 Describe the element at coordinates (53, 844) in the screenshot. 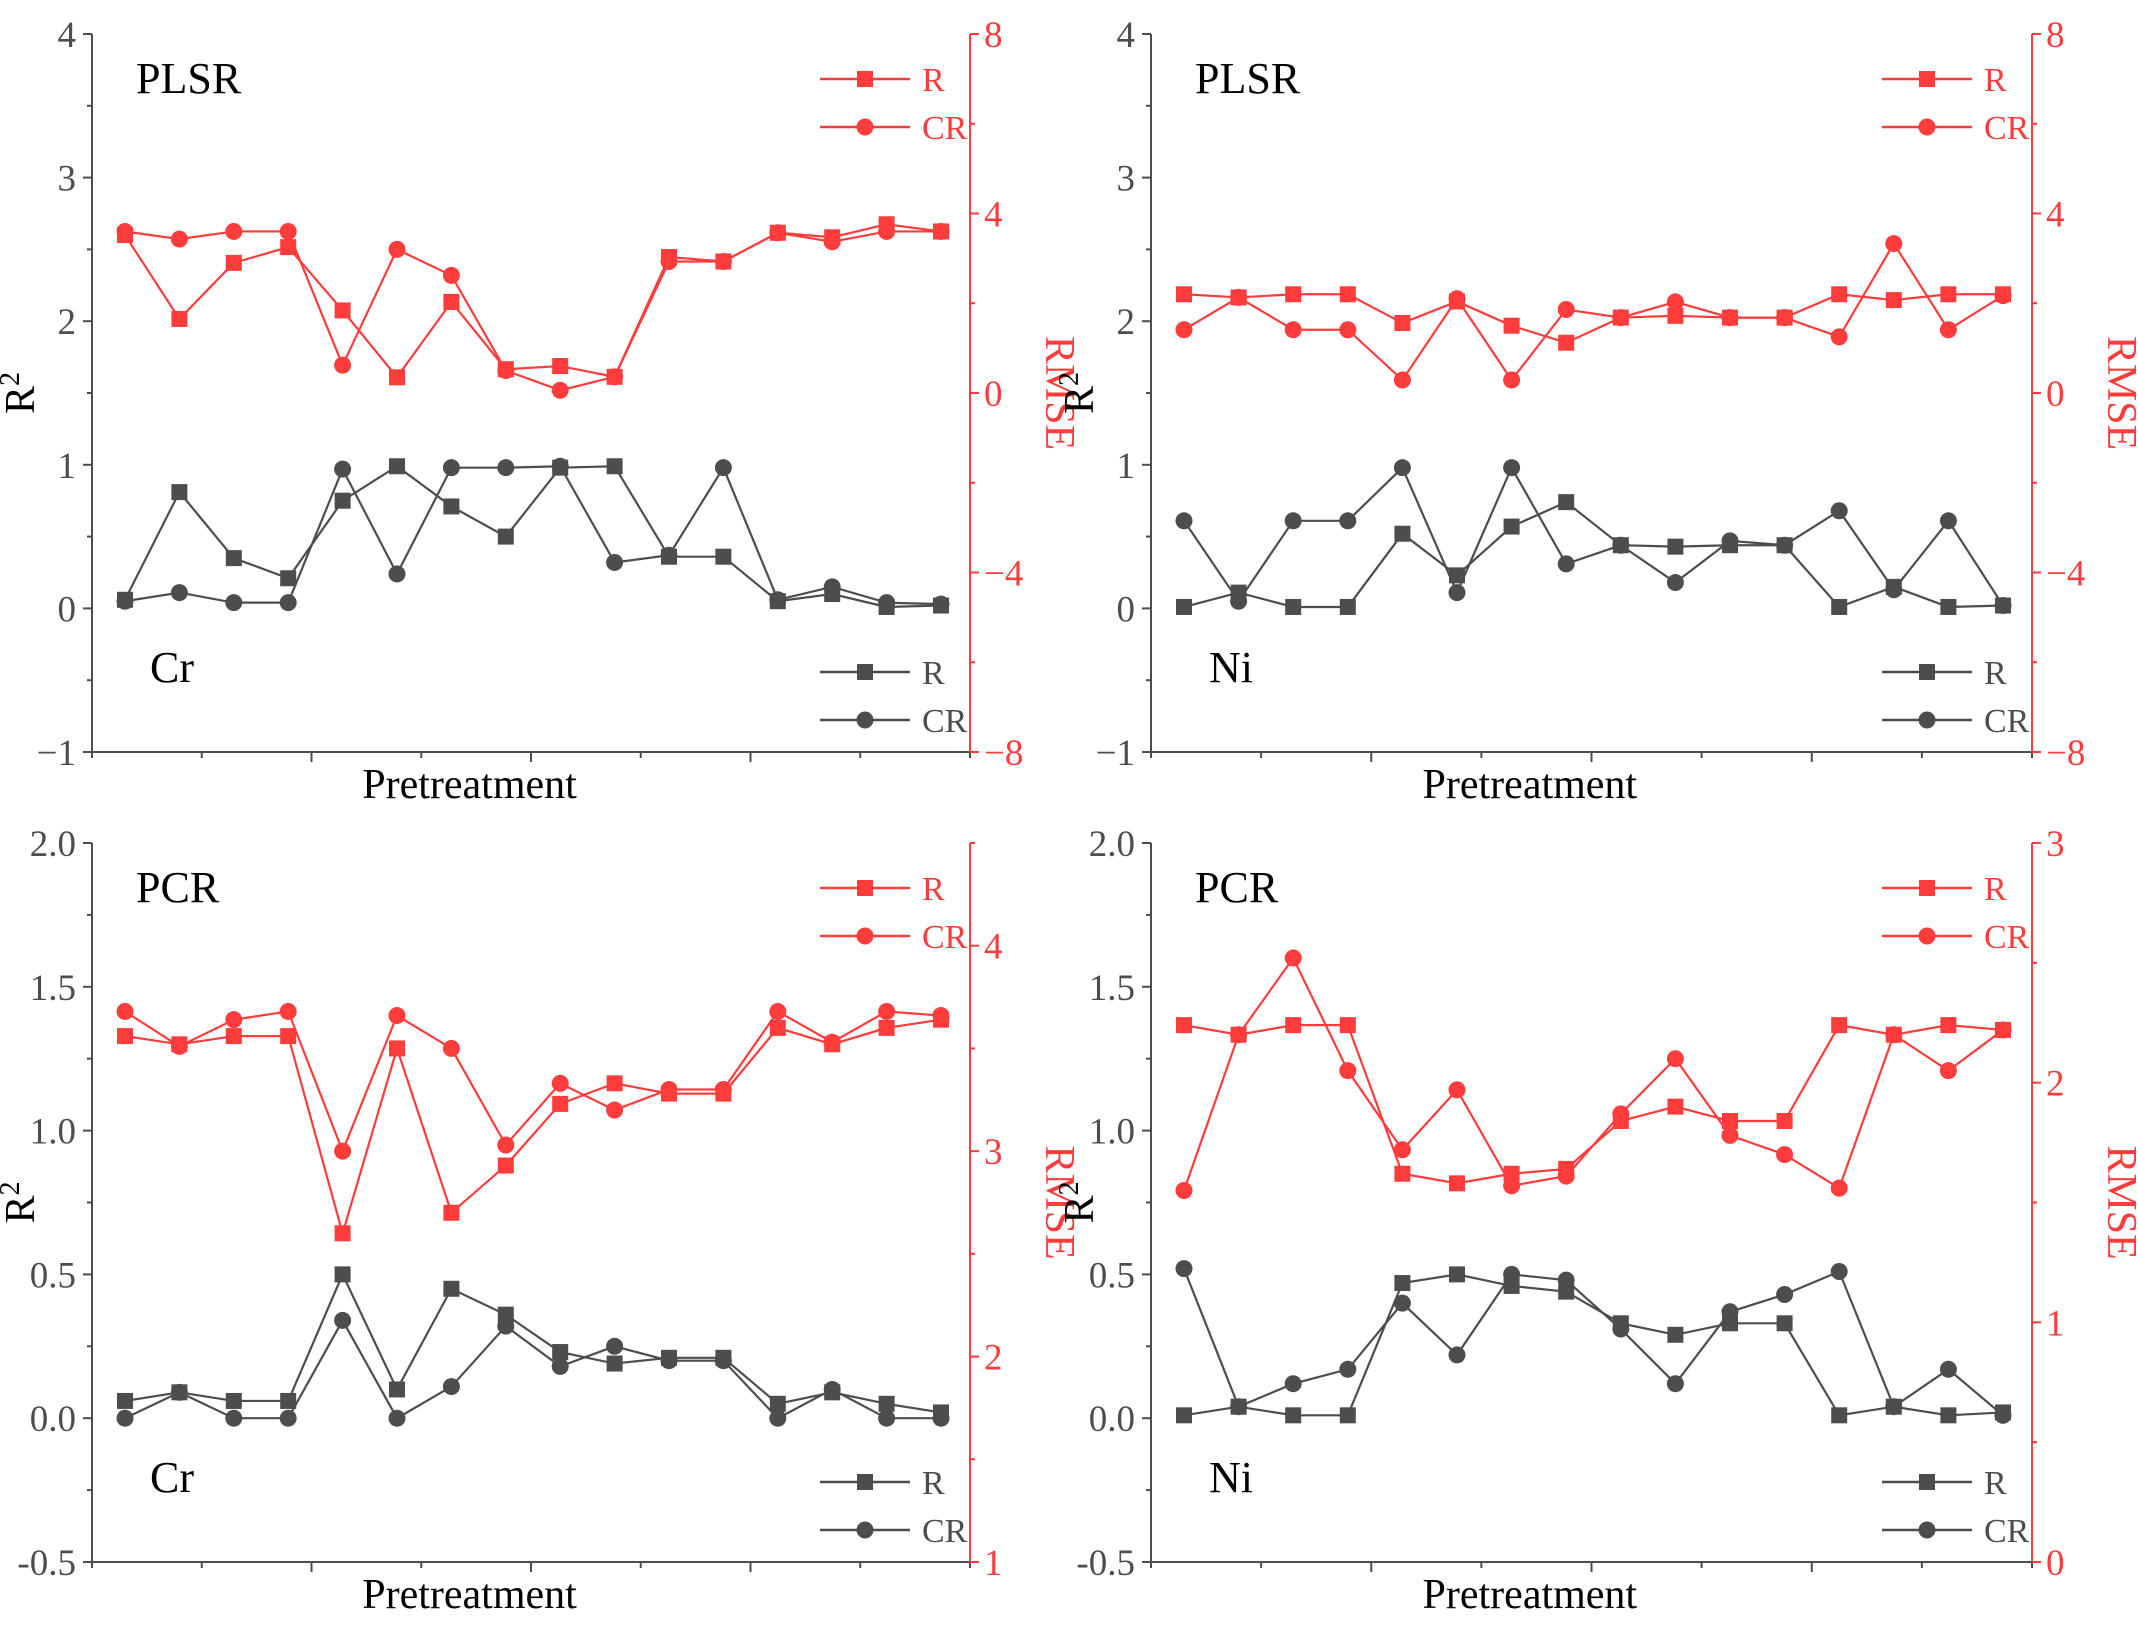

I see `y-left-tick-label: 2.0` at that location.